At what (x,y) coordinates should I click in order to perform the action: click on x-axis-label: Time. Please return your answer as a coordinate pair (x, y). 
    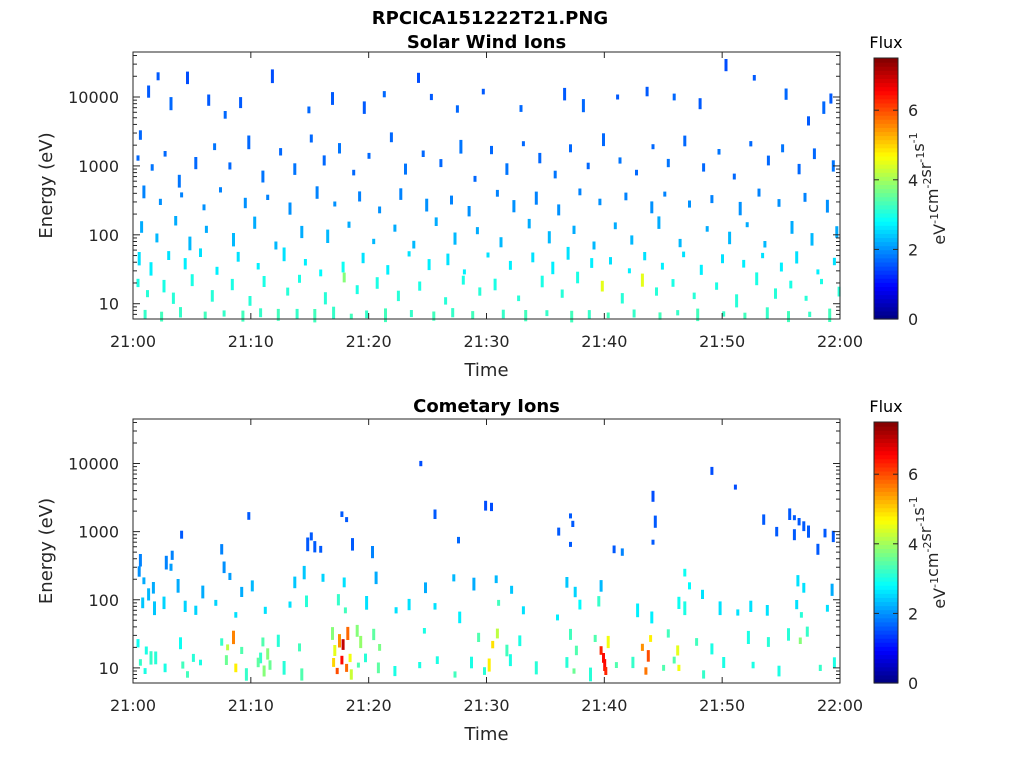
    Looking at the image, I should click on (485, 734).